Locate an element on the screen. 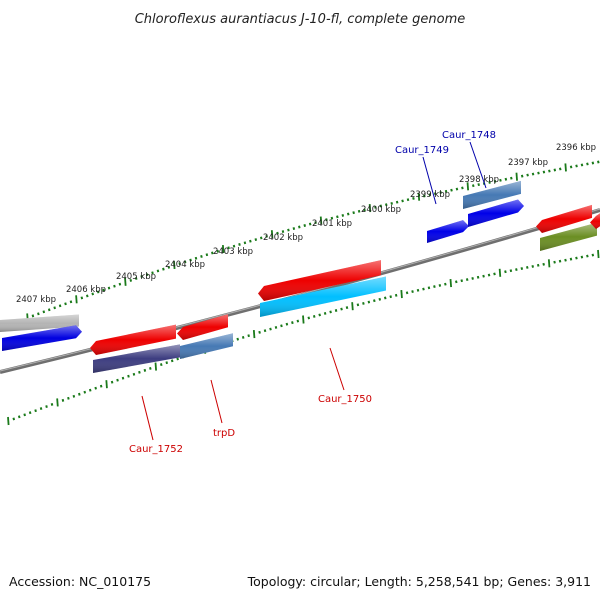  label-caur-1748: Caur_1748 is located at coordinates (469, 159).